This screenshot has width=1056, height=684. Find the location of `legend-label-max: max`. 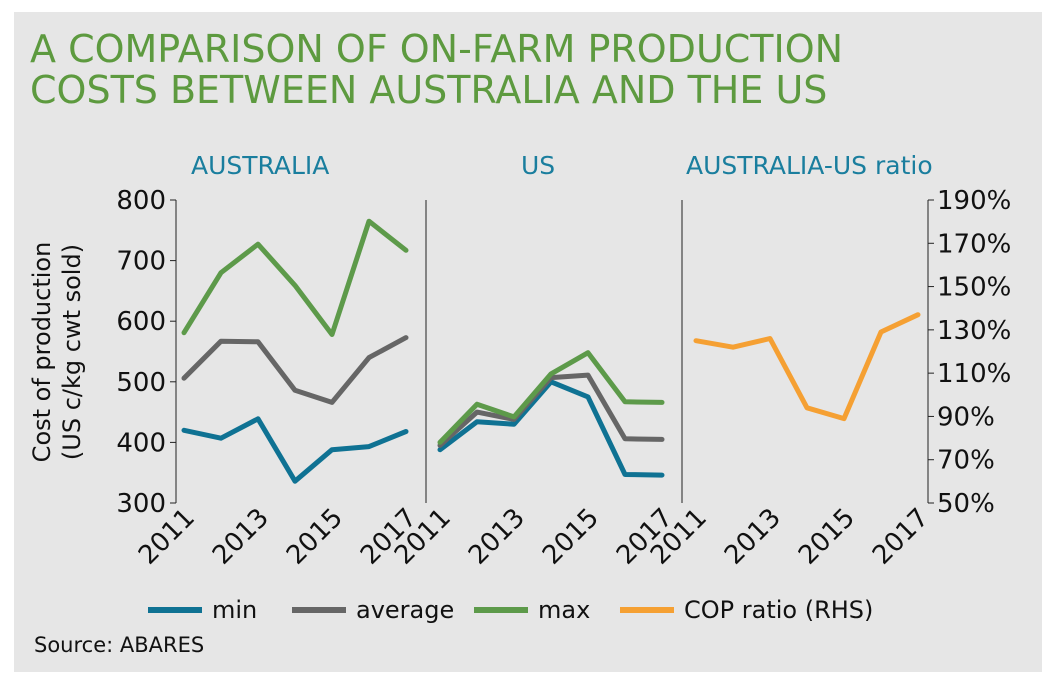

legend-label-max: max is located at coordinates (564, 610).